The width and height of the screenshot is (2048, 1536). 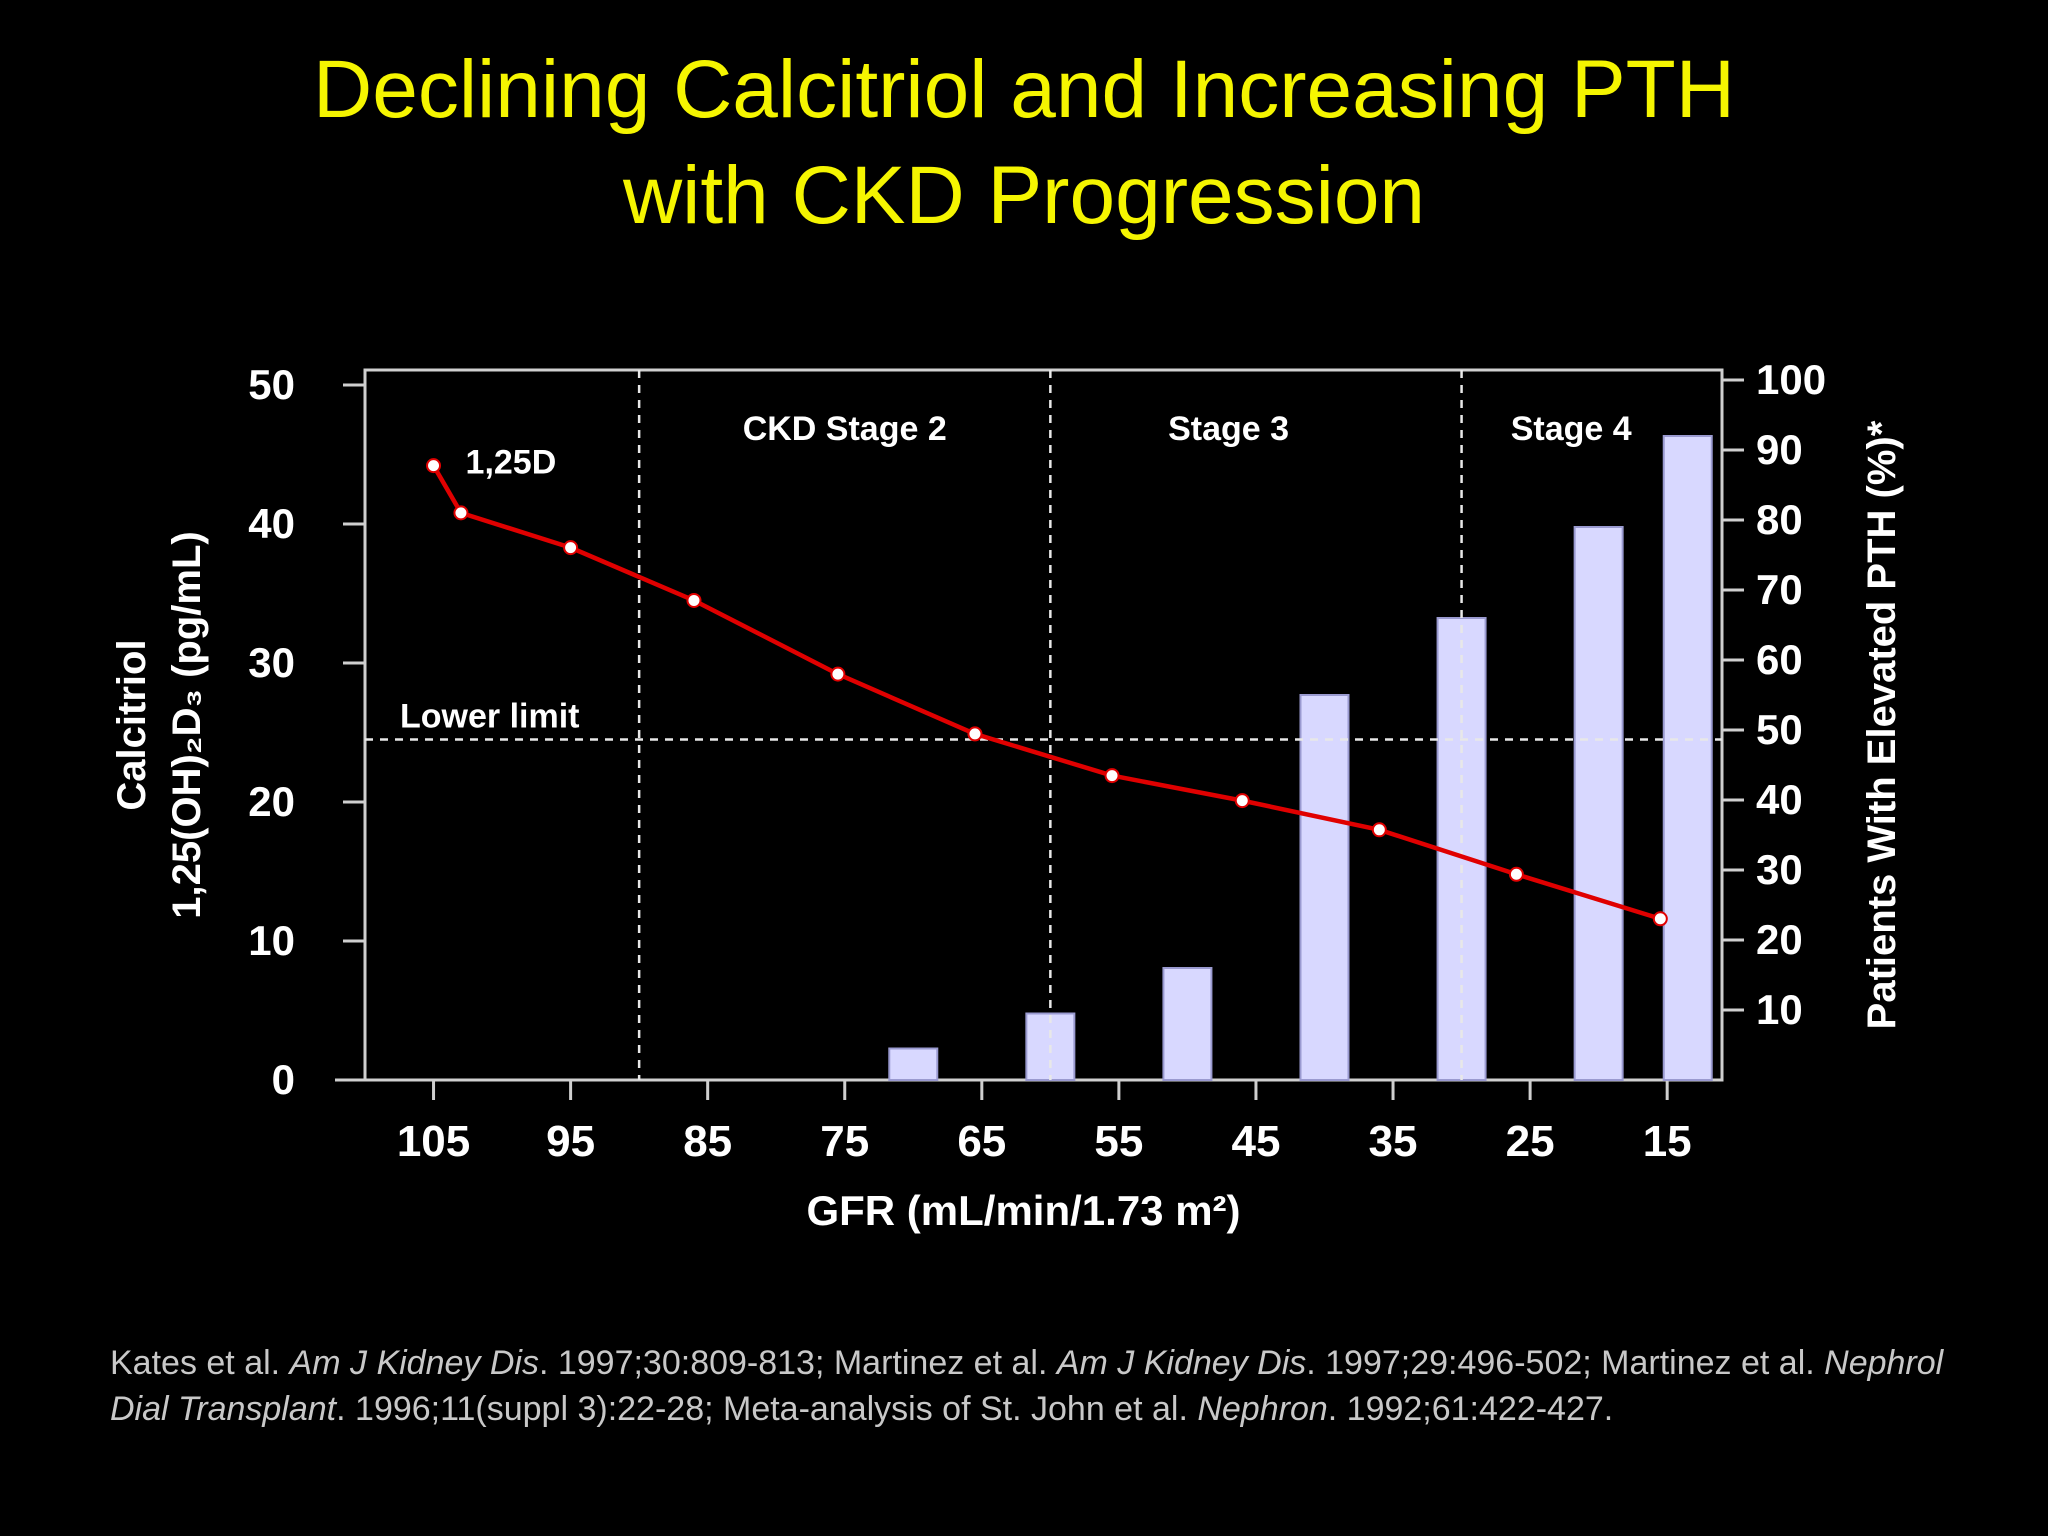 I want to click on x-tick-label: 85, so click(x=707, y=1141).